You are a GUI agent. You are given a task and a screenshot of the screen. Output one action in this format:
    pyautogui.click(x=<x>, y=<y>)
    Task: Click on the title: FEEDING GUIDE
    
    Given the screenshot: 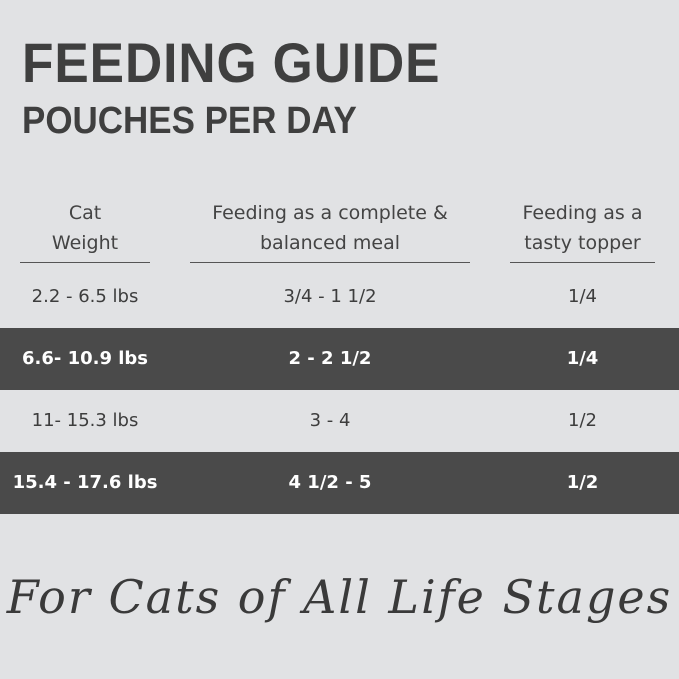 What is the action you would take?
    pyautogui.click(x=231, y=62)
    